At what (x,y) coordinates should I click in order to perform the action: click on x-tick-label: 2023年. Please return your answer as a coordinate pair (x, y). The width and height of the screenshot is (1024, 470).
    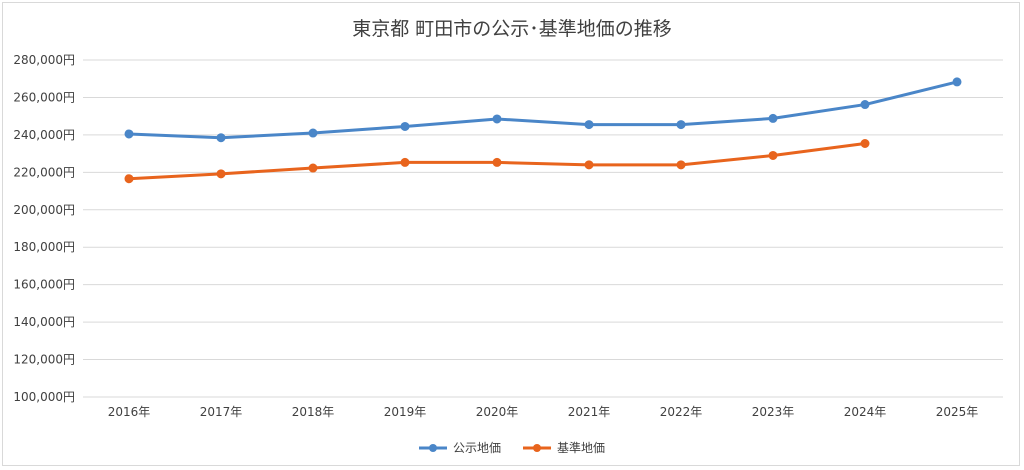
    Looking at the image, I should click on (773, 412).